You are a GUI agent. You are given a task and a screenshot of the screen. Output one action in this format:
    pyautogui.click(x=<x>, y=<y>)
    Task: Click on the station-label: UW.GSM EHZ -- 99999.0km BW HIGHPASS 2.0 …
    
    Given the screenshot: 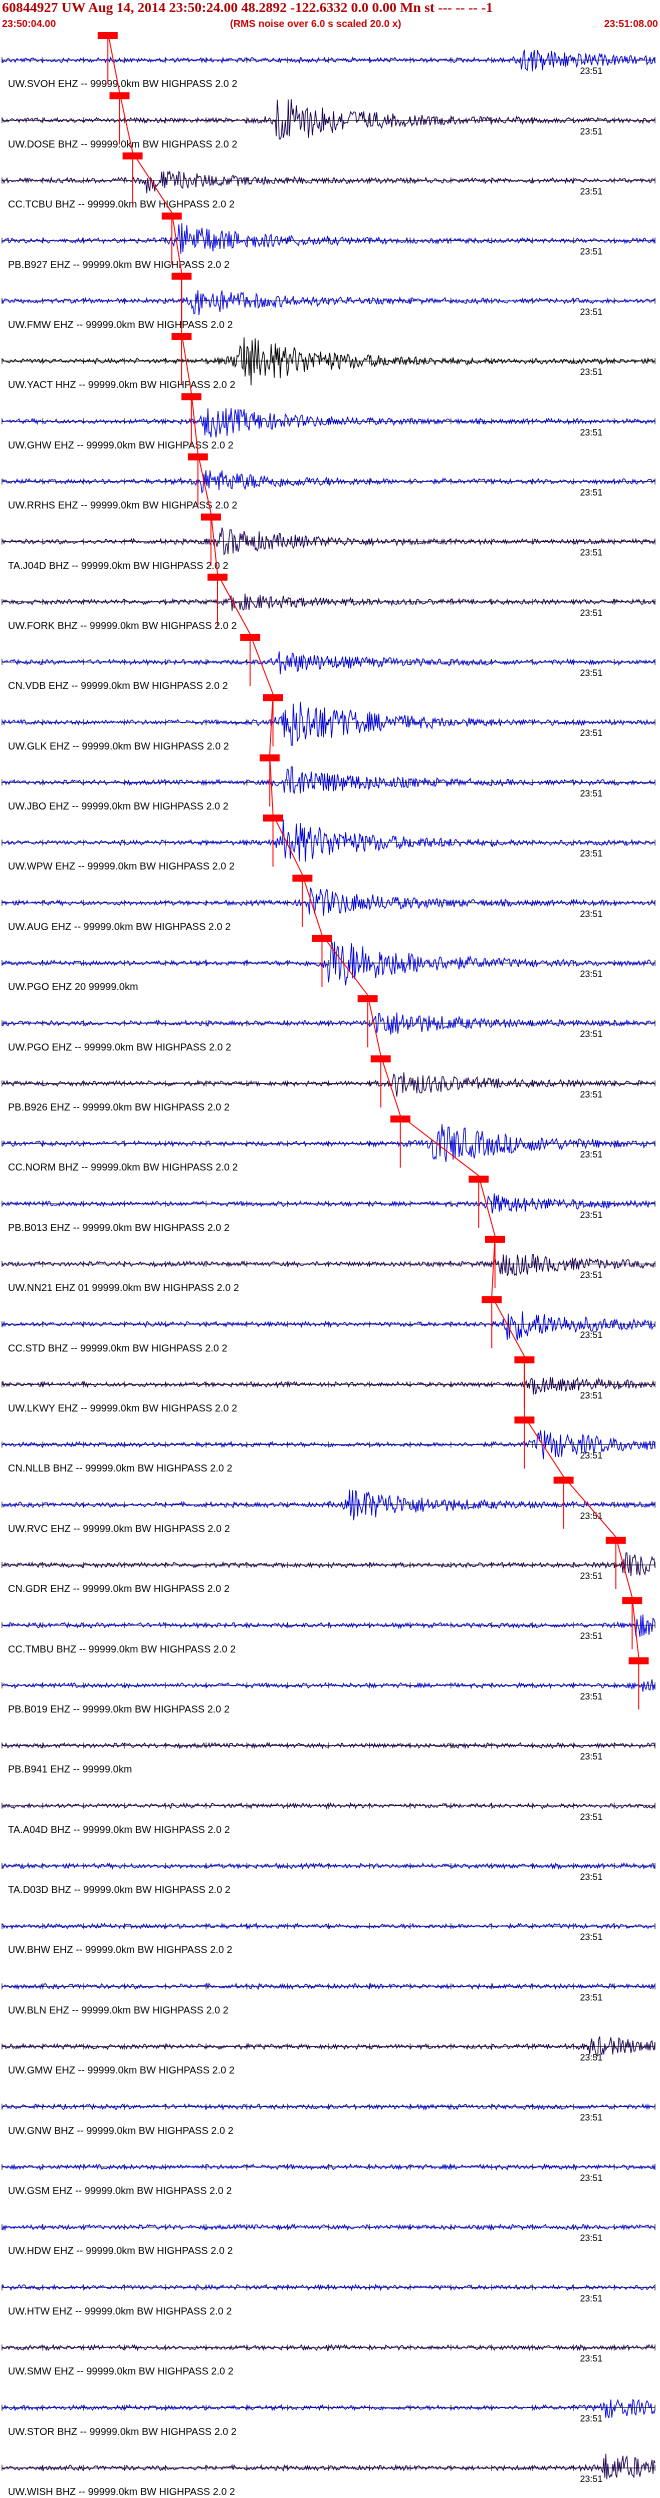 What is the action you would take?
    pyautogui.click(x=120, y=2191)
    